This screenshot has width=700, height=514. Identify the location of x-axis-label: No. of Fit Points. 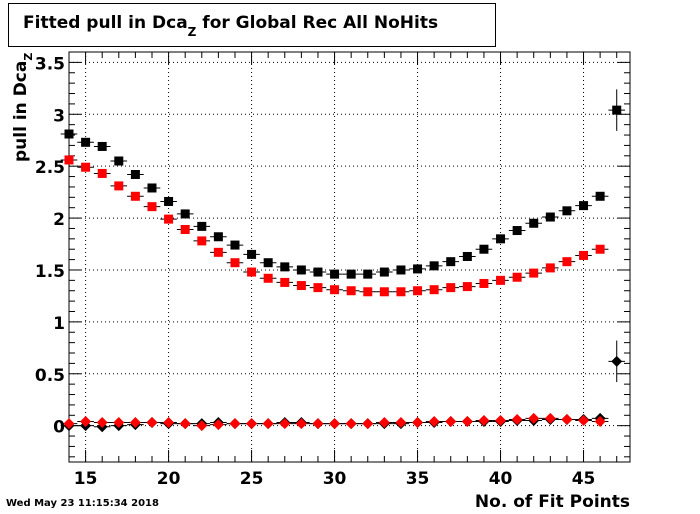
(552, 502).